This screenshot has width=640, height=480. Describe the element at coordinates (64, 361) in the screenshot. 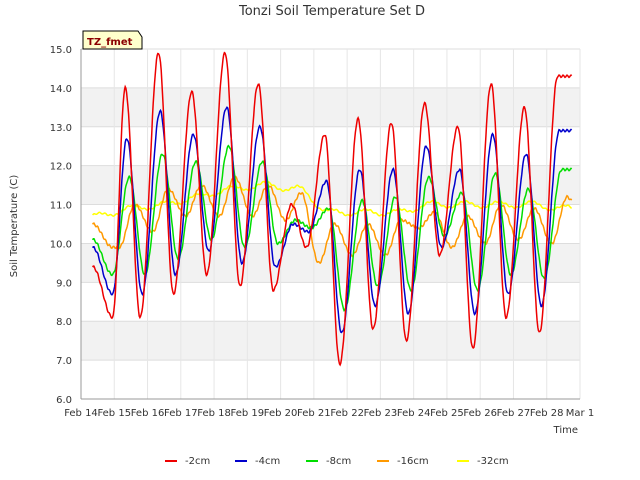

I see `y-tick-label: 7.0` at that location.